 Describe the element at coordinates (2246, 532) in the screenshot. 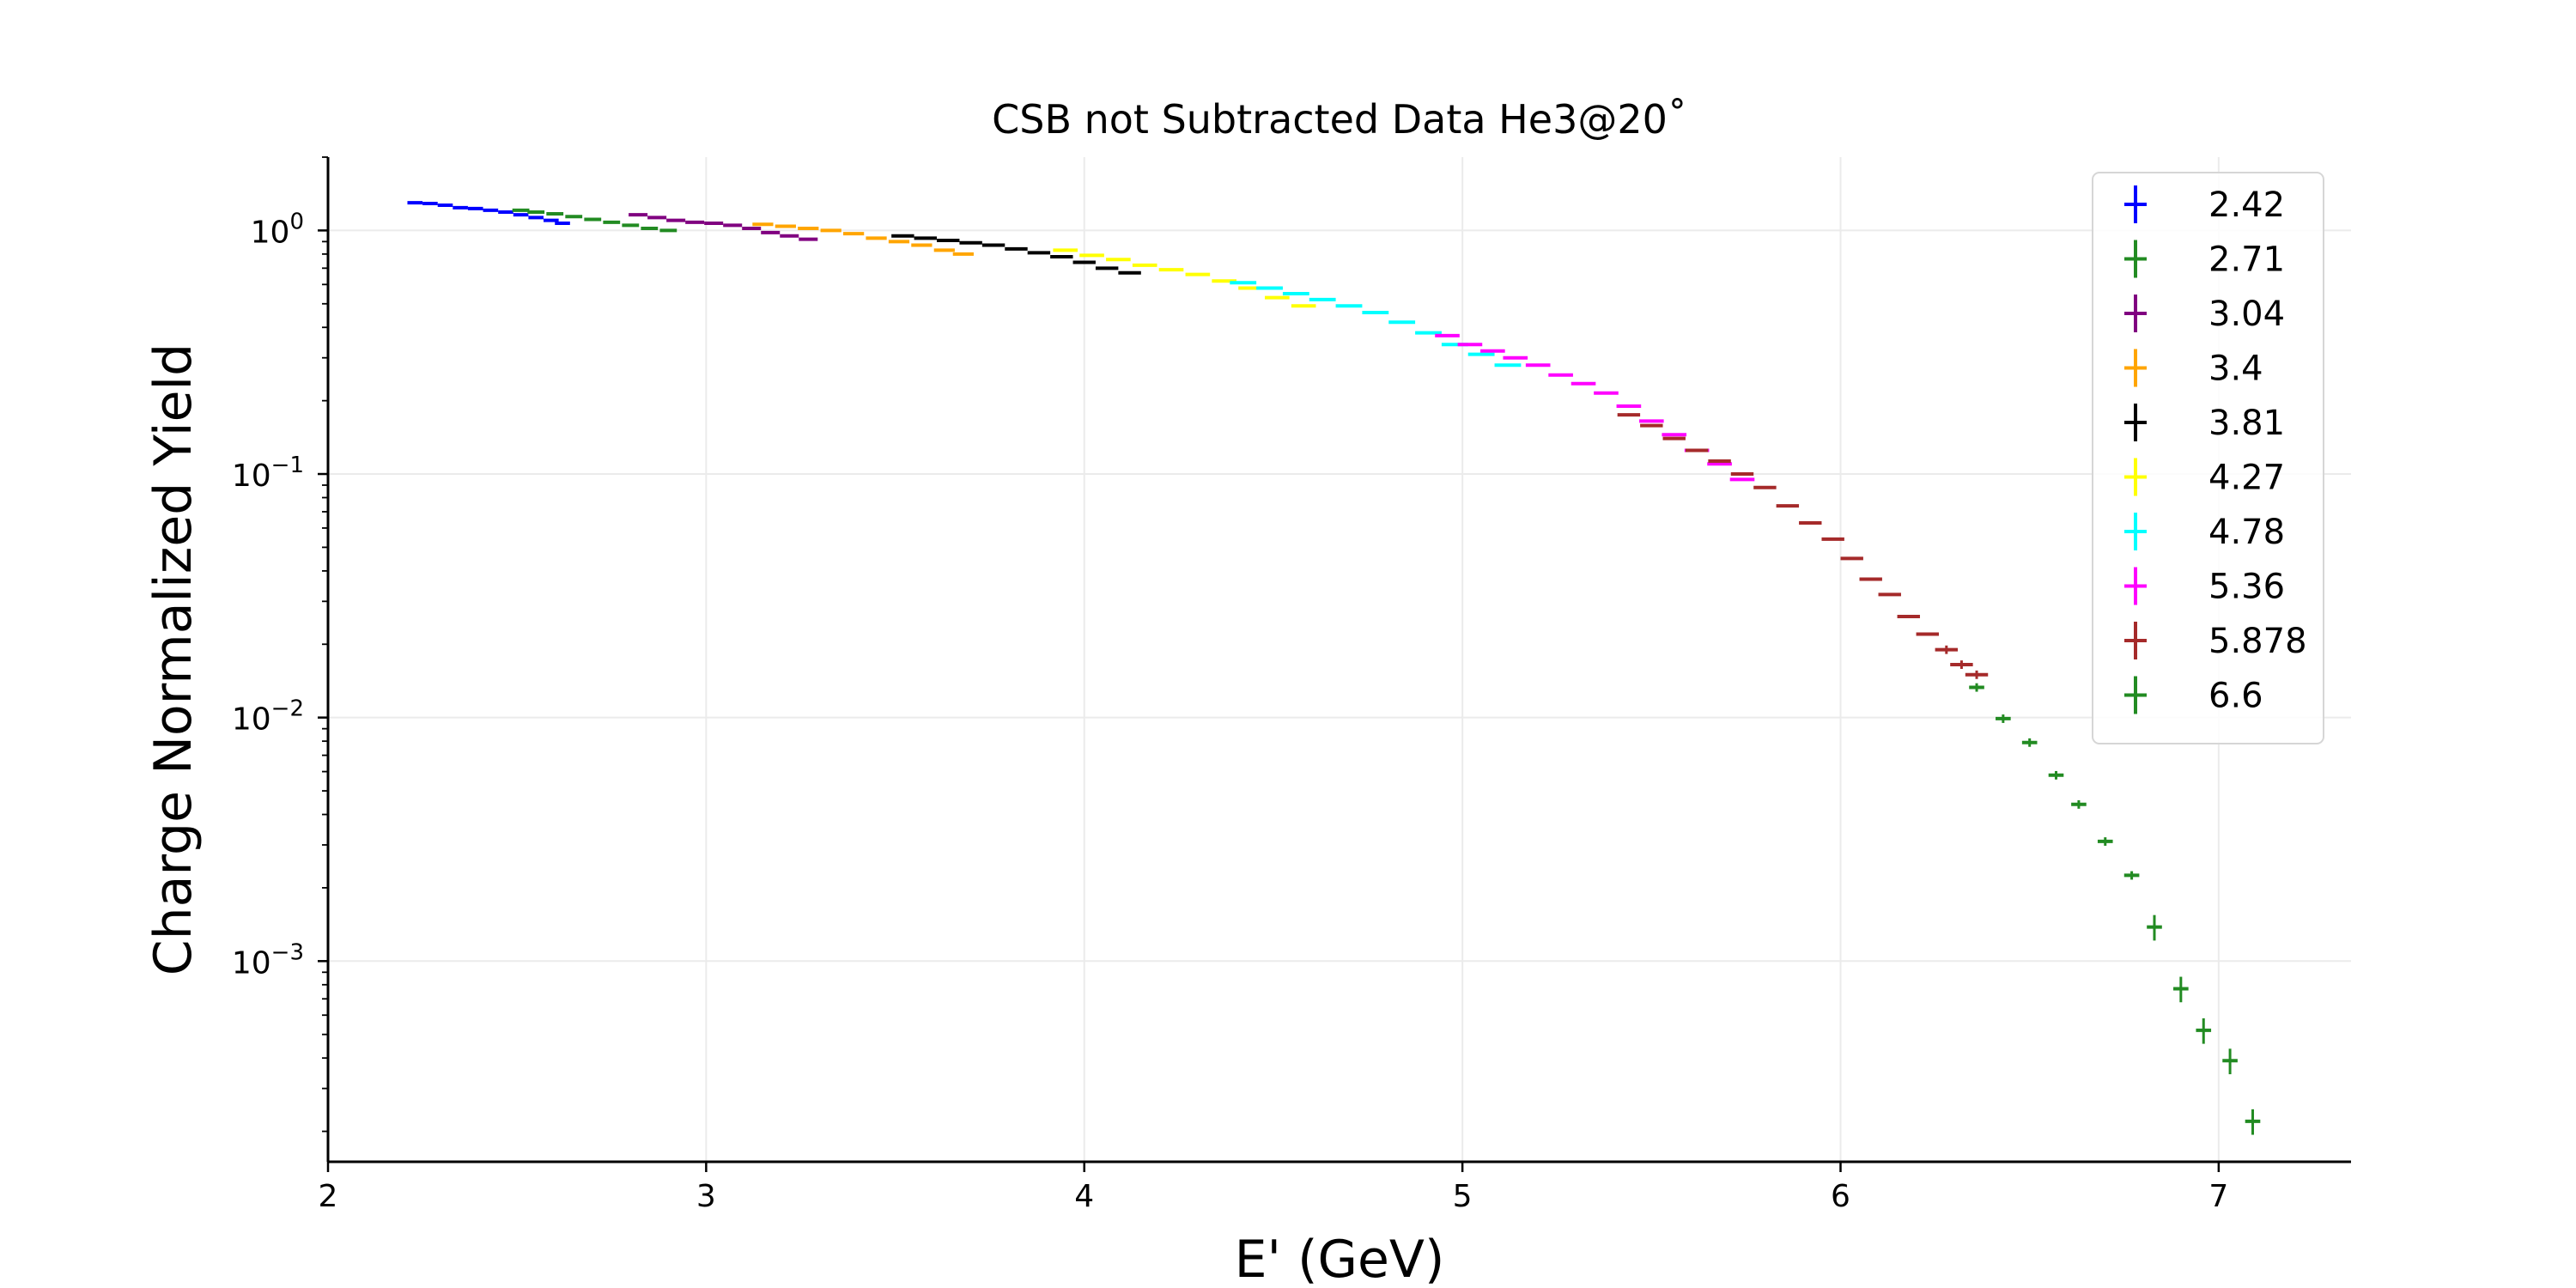

I see `legend-label: 4.78` at that location.